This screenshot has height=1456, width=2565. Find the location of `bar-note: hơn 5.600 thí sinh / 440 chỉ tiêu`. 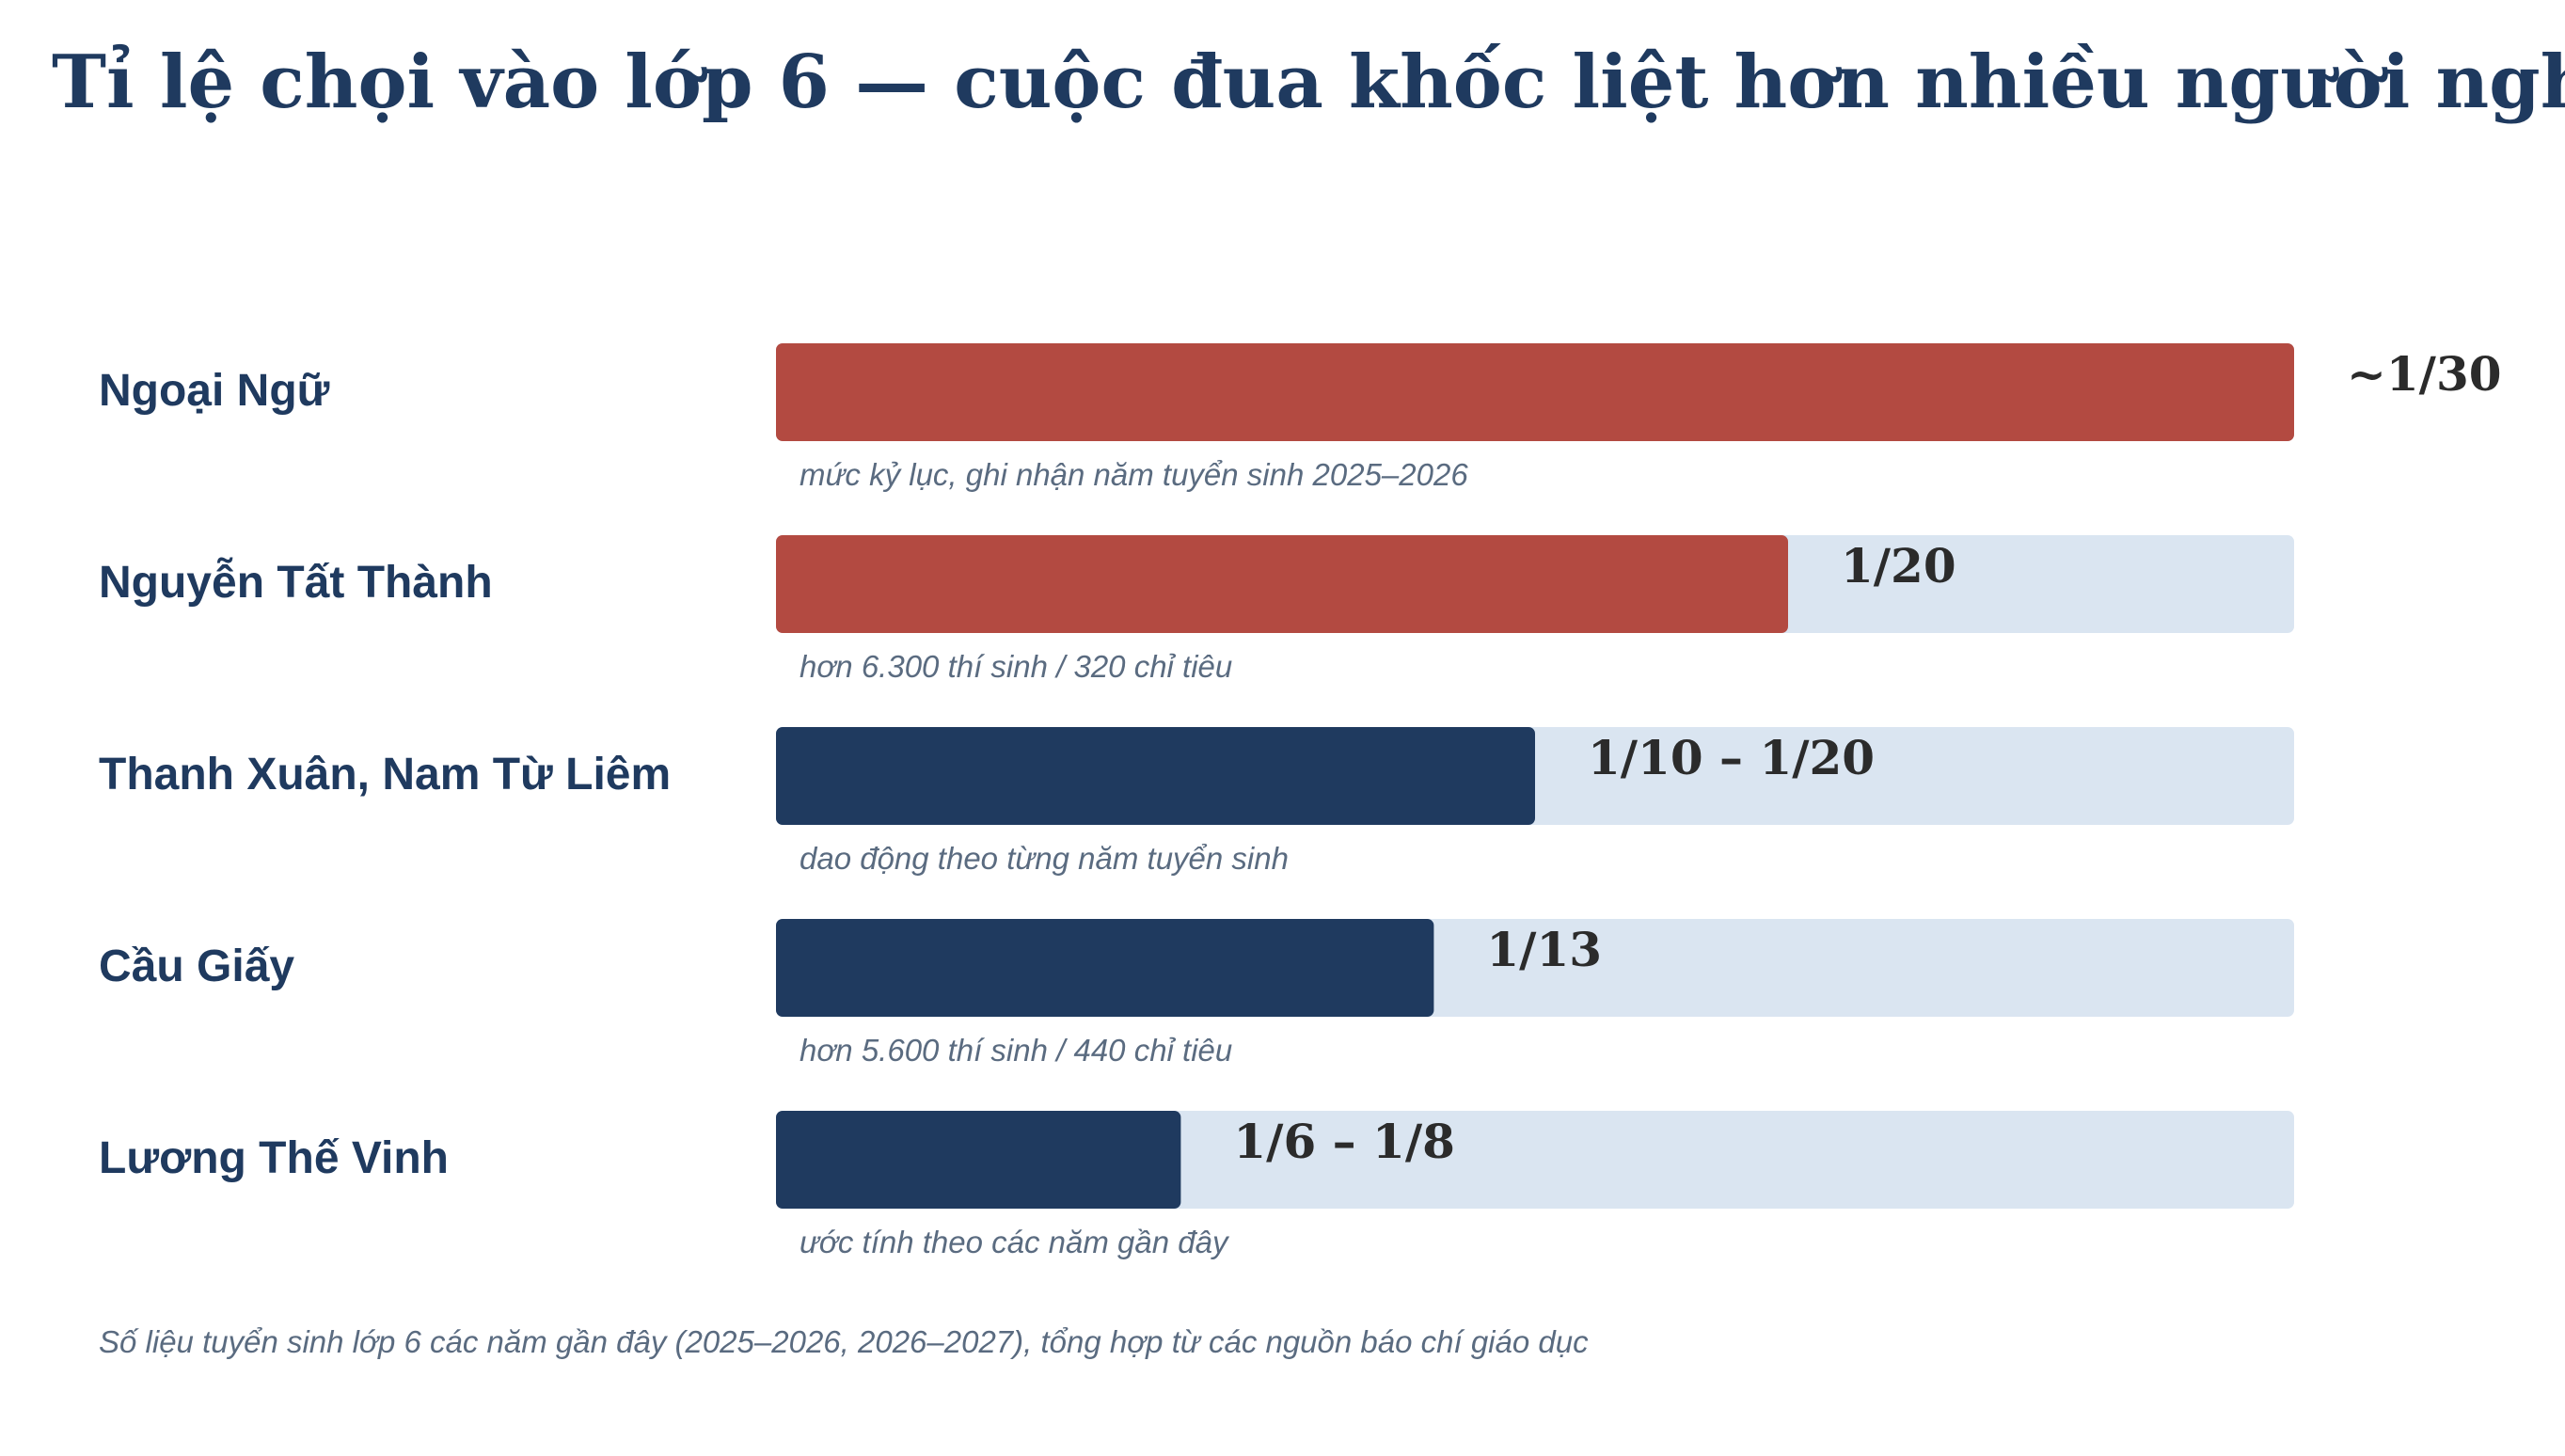

bar-note: hơn 5.600 thí sinh / 440 chỉ tiêu is located at coordinates (1016, 1050).